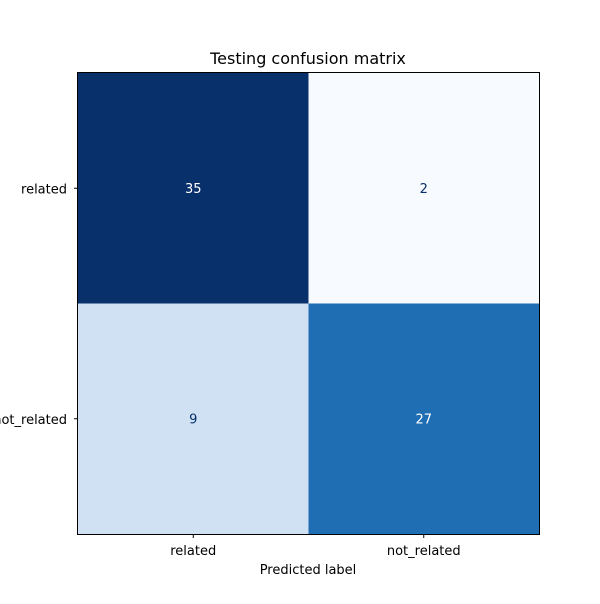 This screenshot has height=604, width=600. Describe the element at coordinates (44, 189) in the screenshot. I see `y-tick-label: related` at that location.